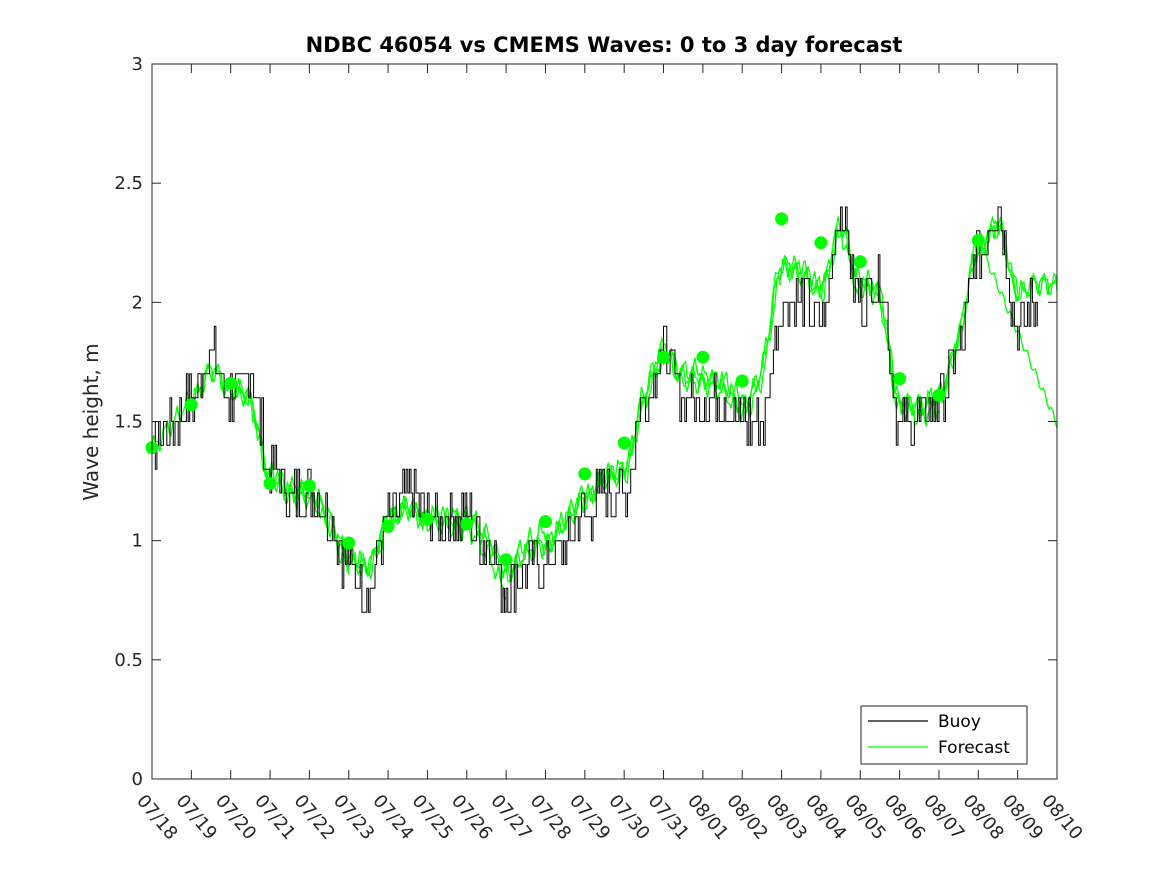 The height and width of the screenshot is (875, 1167). What do you see at coordinates (137, 64) in the screenshot?
I see `y-tick-label: 3` at bounding box center [137, 64].